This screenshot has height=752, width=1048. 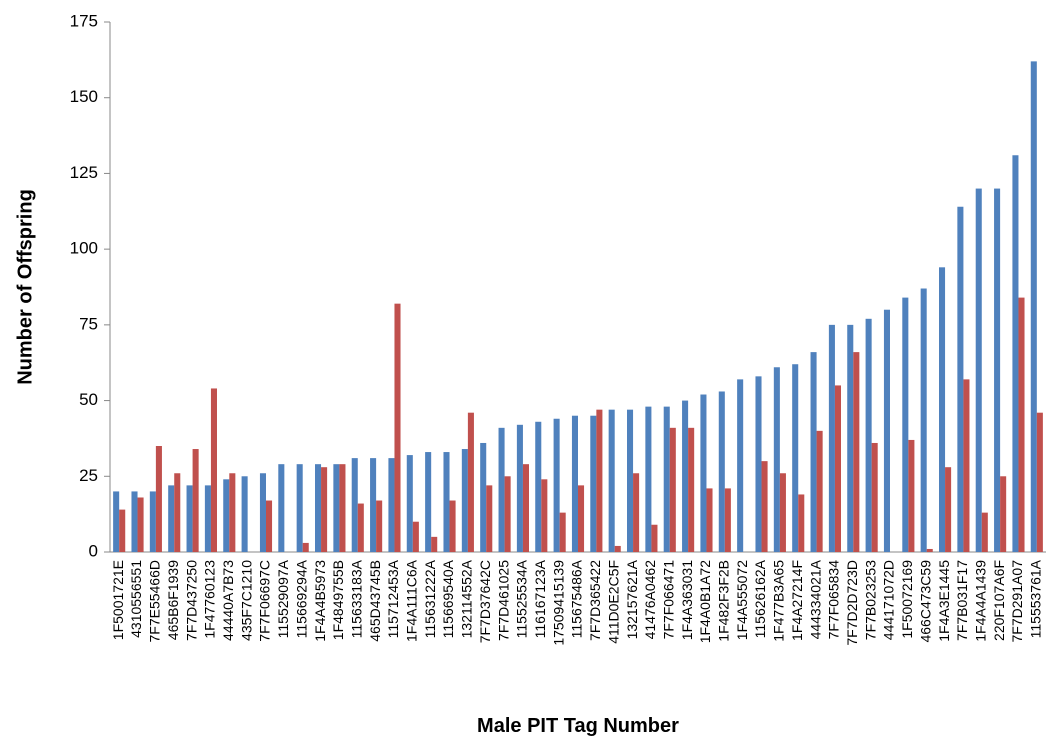 I want to click on x-tick-label: 7F7D37642C, so click(x=485, y=601).